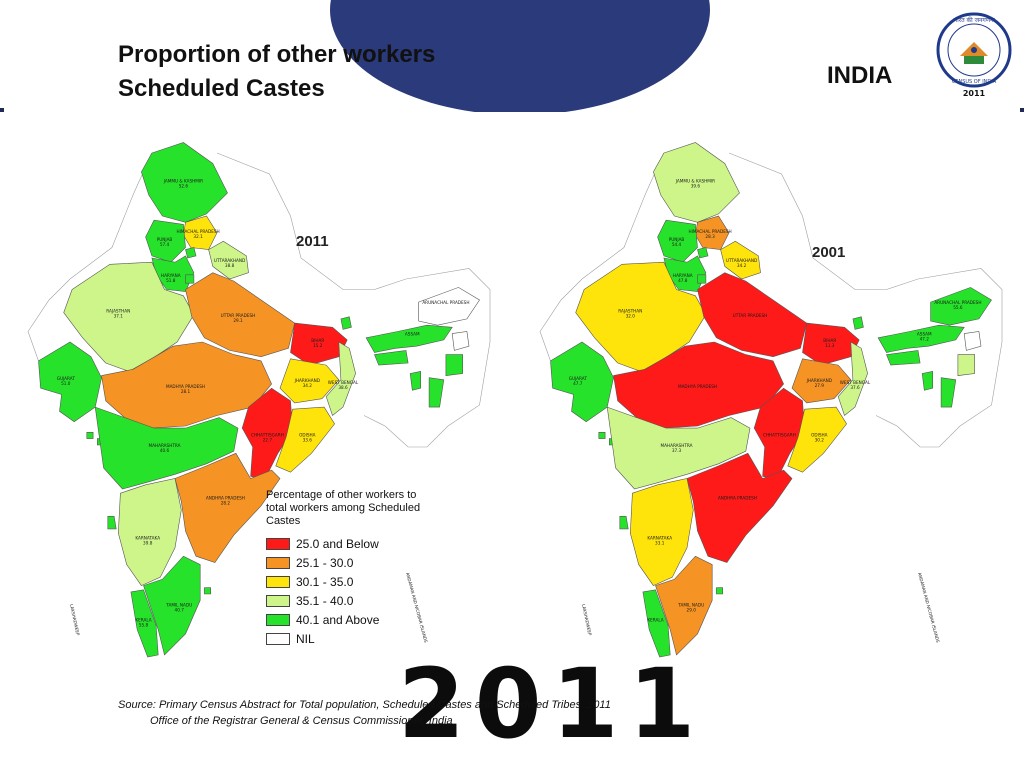 This screenshot has height=768, width=1024. I want to click on state-value: 39.8, so click(148, 542).